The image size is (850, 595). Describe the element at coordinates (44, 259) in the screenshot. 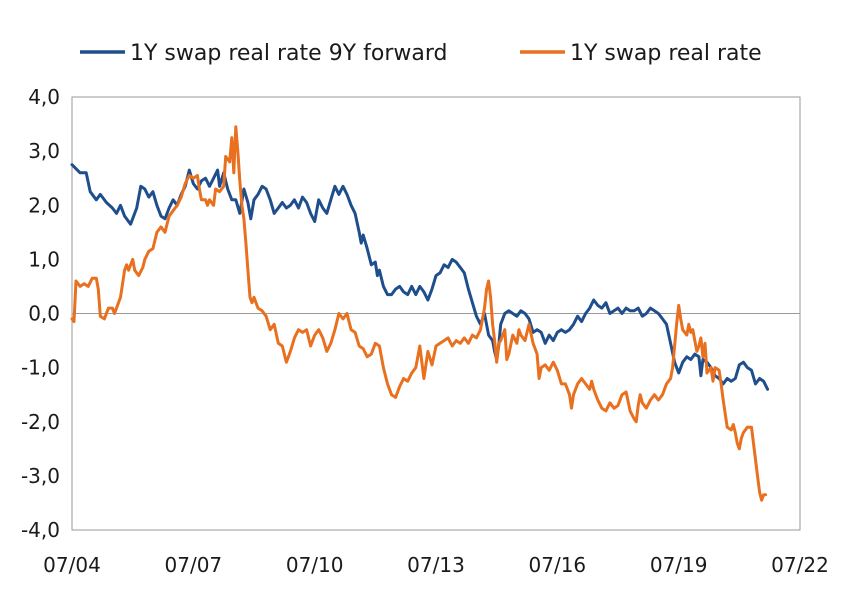

I see `y-tick-label: 1,0` at that location.